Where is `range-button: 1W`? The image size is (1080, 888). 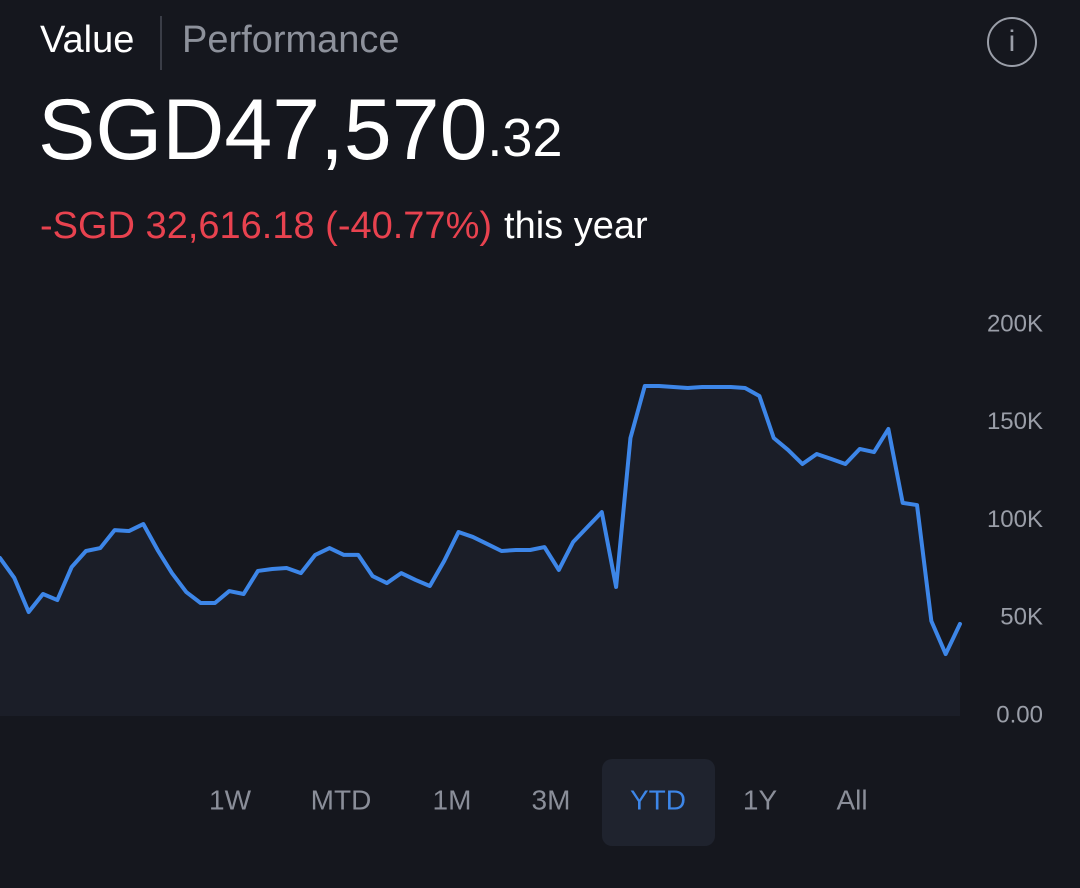 range-button: 1W is located at coordinates (230, 799).